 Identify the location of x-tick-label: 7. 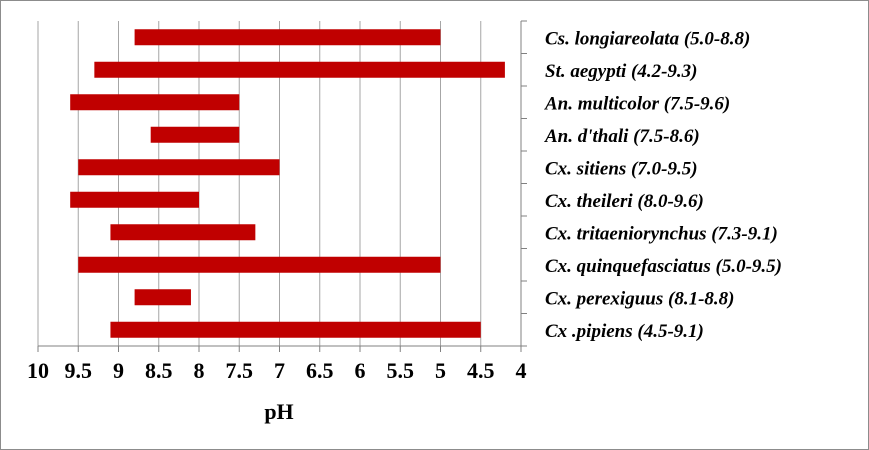
(279, 370).